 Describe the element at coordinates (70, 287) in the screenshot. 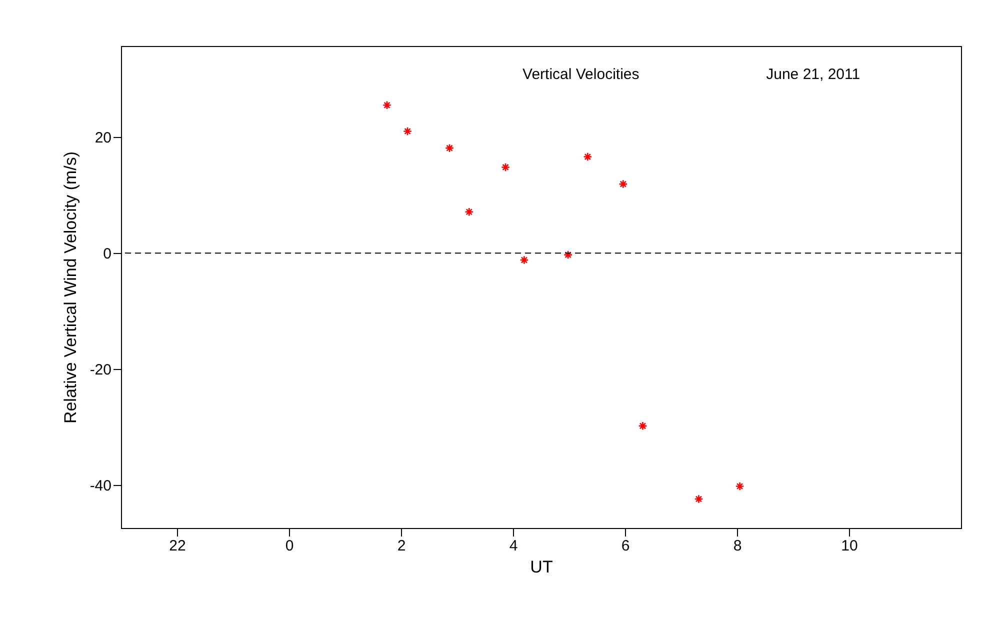

I see `y-axis-title: Relative Vertical Wind Velocity (m/s)` at that location.